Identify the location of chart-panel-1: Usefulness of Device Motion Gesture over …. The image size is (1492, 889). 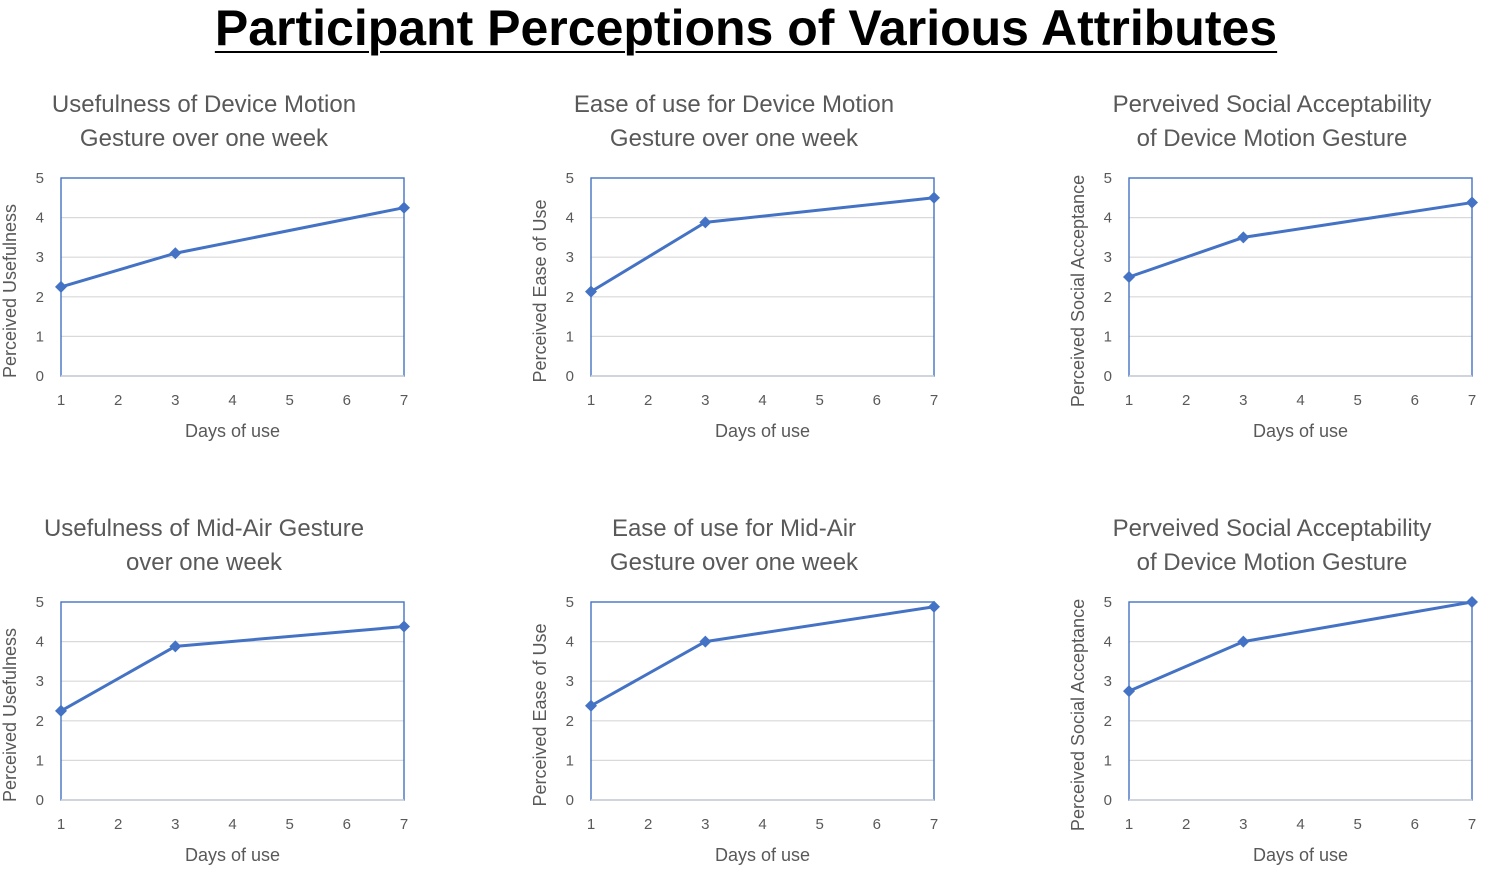
(210, 275).